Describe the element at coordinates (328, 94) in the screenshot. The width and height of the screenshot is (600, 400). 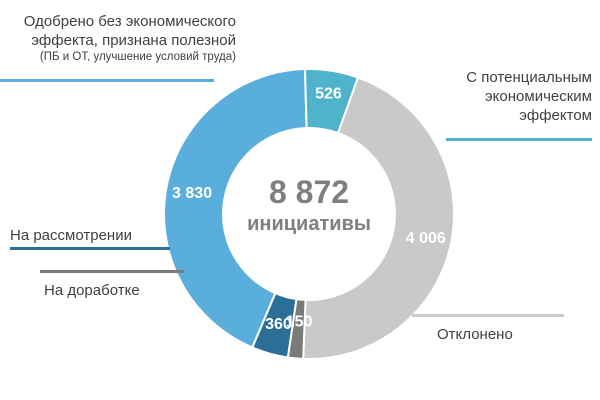
I see `slice-value-label-1: 526` at that location.